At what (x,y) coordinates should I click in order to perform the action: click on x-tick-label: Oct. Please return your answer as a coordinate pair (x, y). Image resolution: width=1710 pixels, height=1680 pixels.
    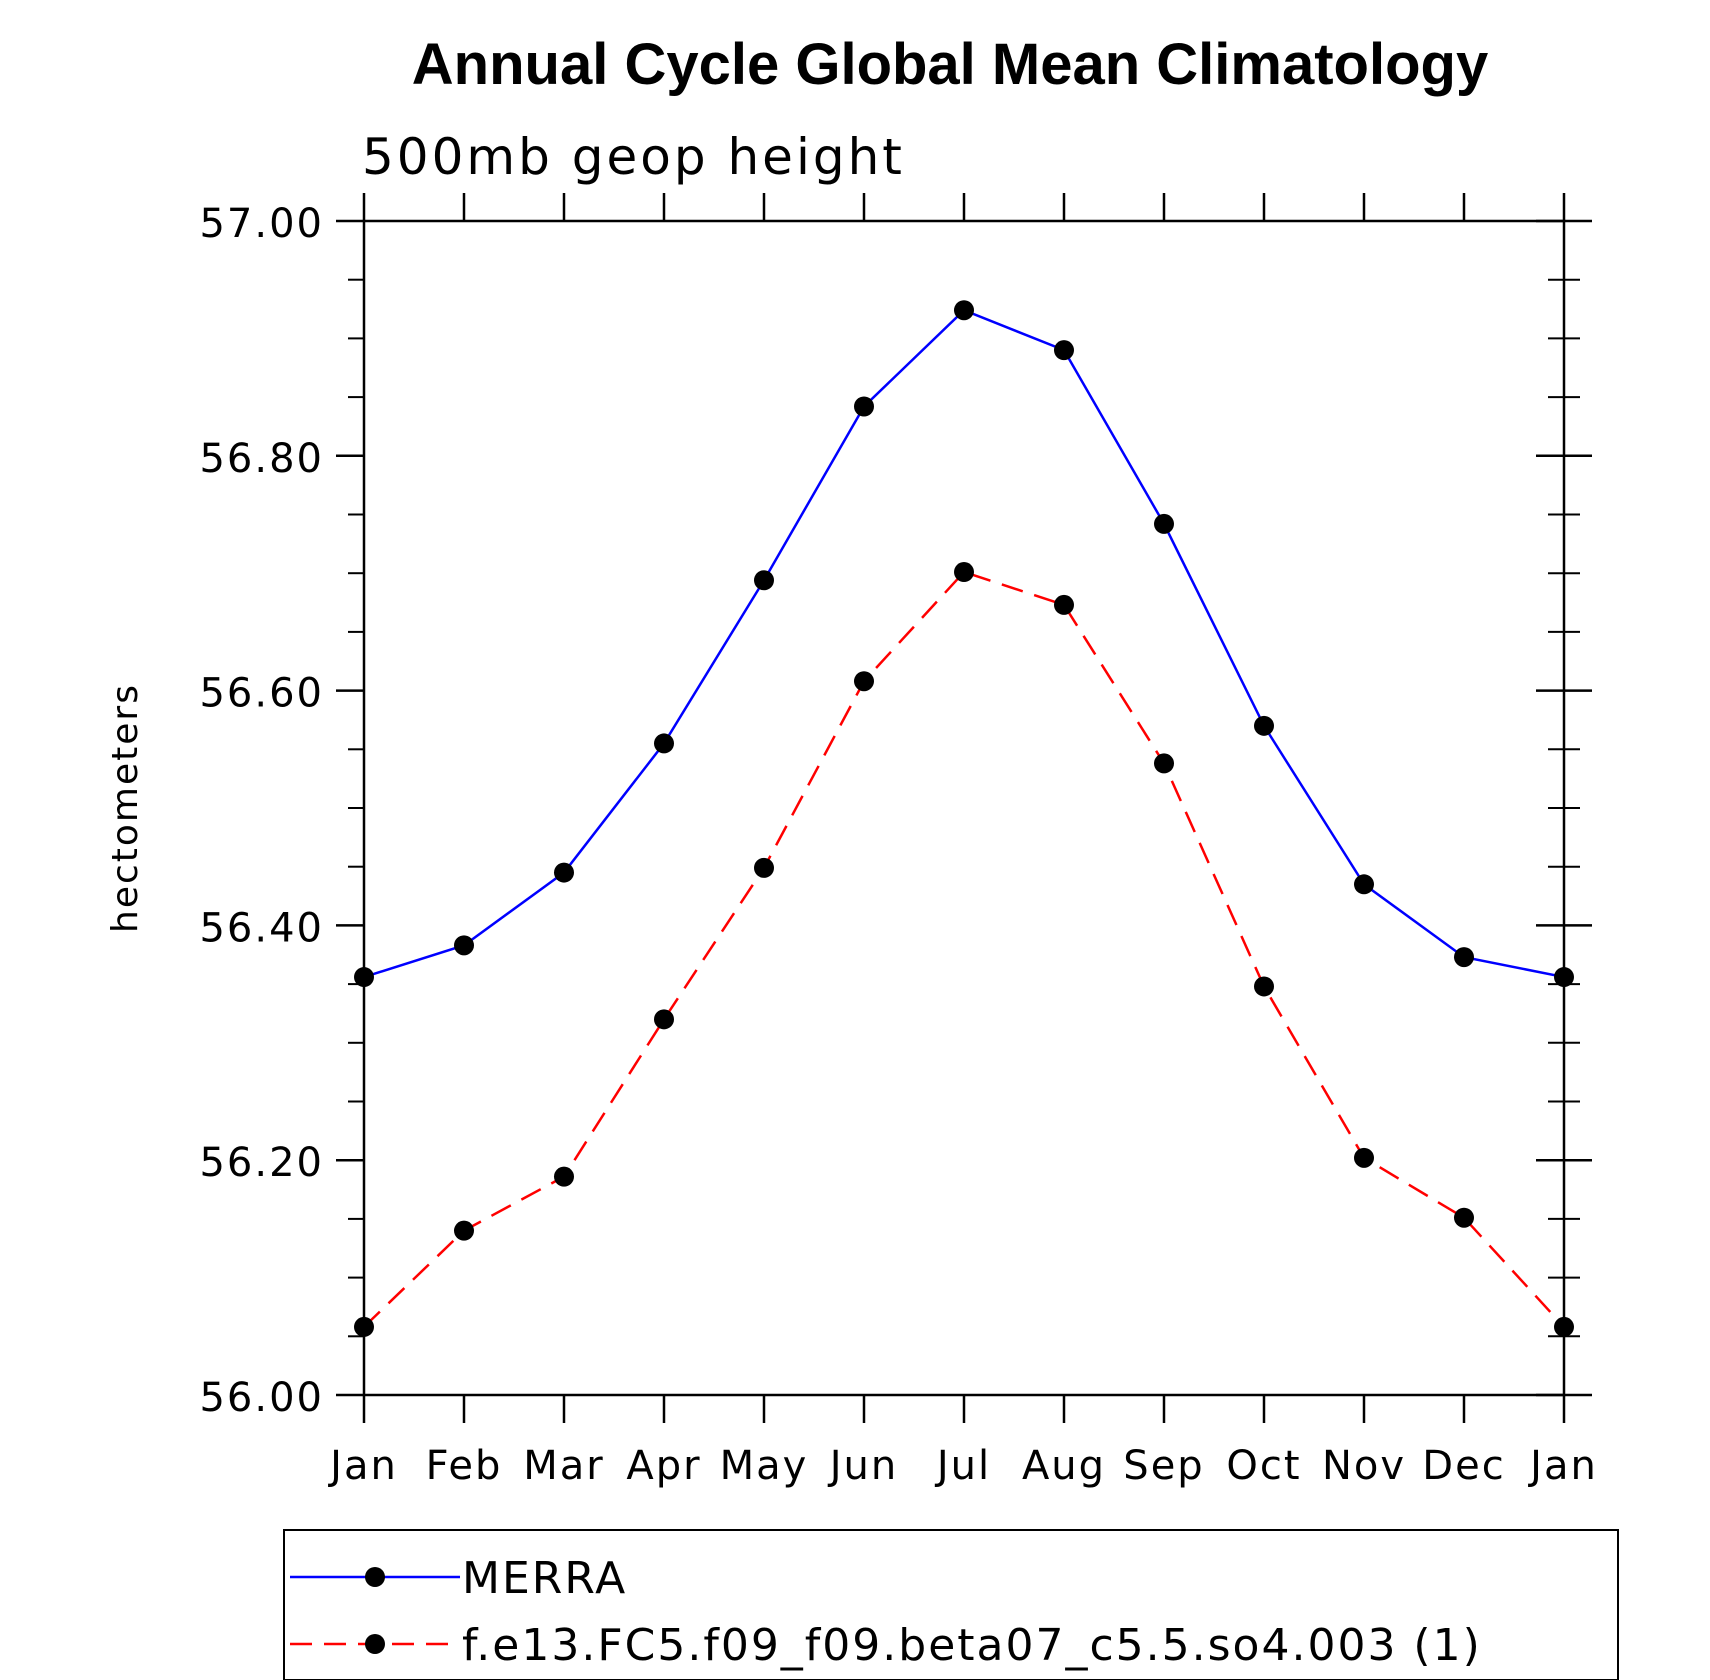
    Looking at the image, I should click on (1263, 1466).